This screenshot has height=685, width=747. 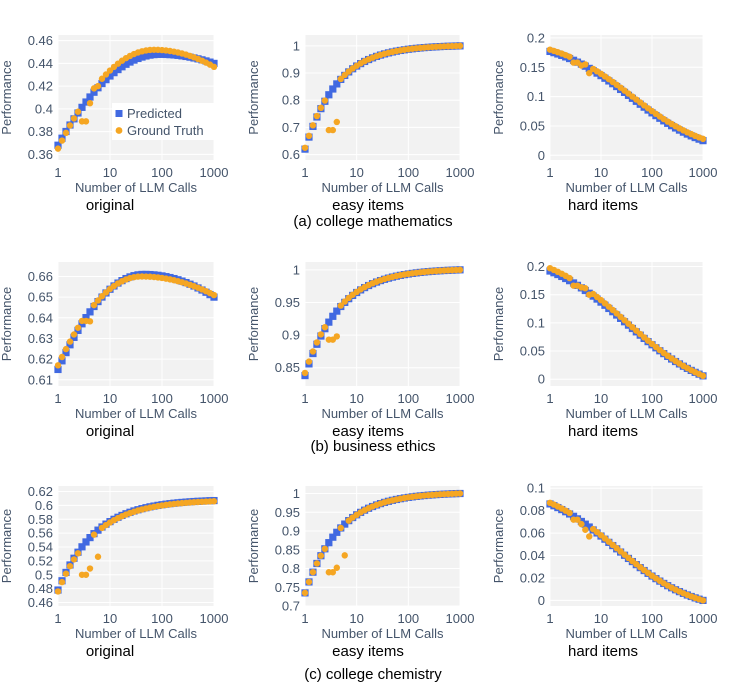 What do you see at coordinates (40, 588) in the screenshot?
I see `y-tick-label: 0.48` at bounding box center [40, 588].